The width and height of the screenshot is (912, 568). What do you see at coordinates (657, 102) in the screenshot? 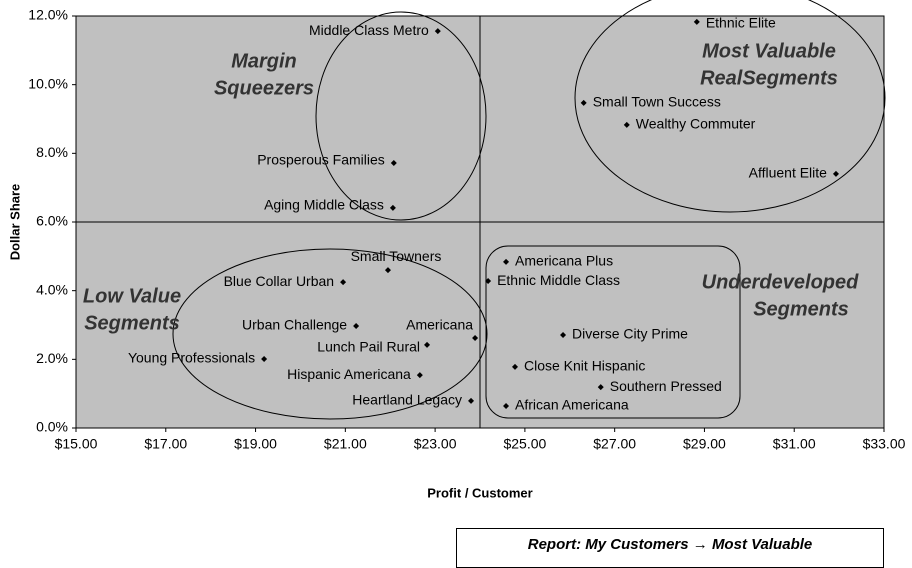
I see `point-label: Small Town Success` at bounding box center [657, 102].